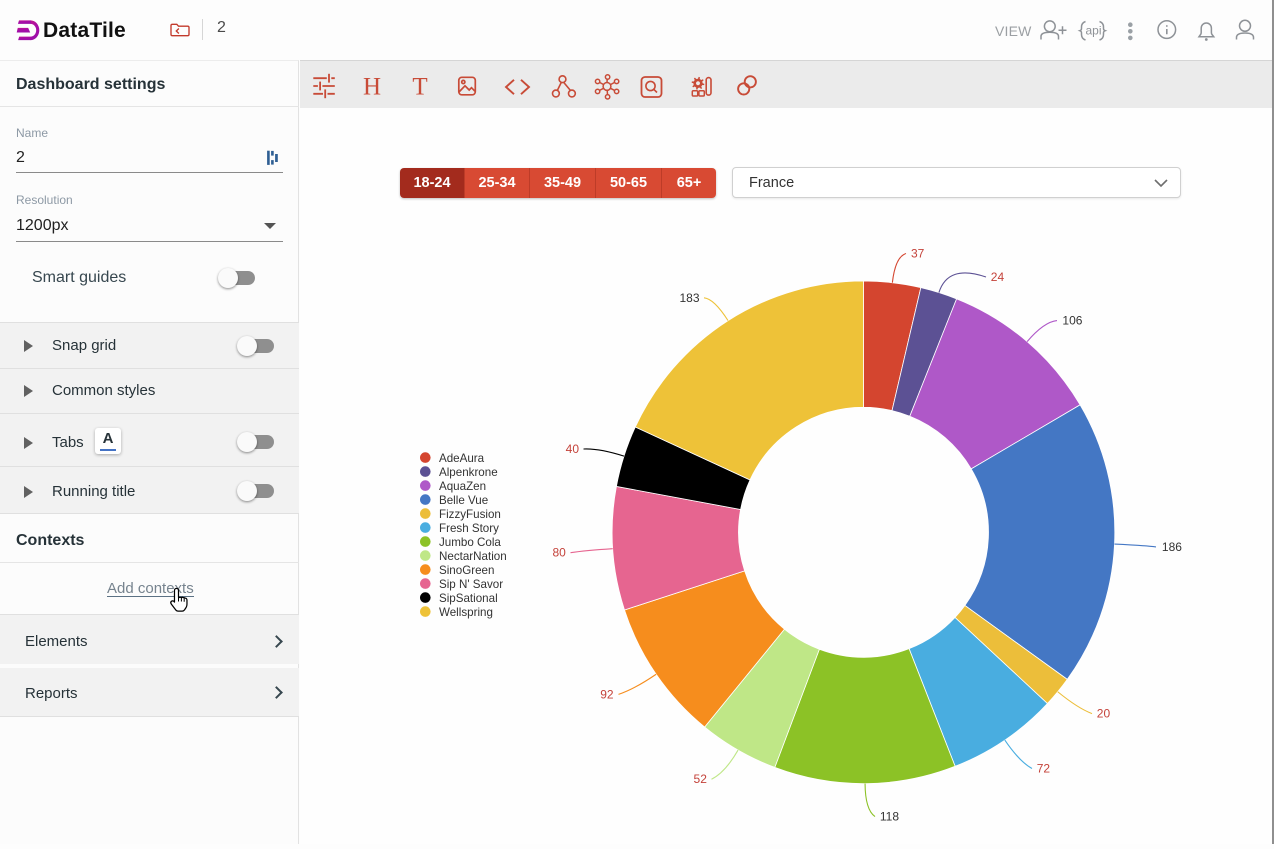  What do you see at coordinates (1094, 31) in the screenshot?
I see `svg-text: api` at bounding box center [1094, 31].